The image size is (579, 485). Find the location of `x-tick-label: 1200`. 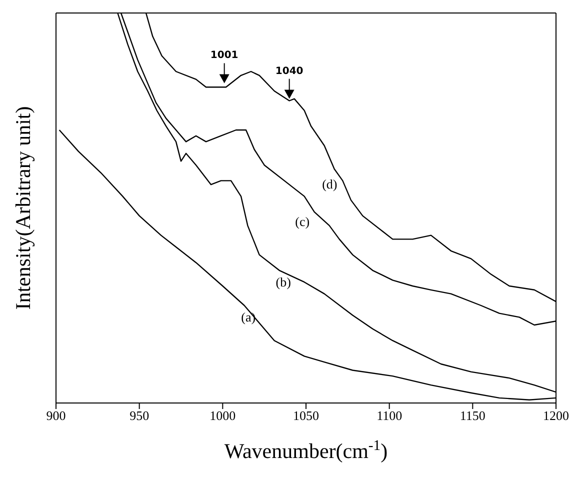

x-tick-label: 1200 is located at coordinates (556, 416).